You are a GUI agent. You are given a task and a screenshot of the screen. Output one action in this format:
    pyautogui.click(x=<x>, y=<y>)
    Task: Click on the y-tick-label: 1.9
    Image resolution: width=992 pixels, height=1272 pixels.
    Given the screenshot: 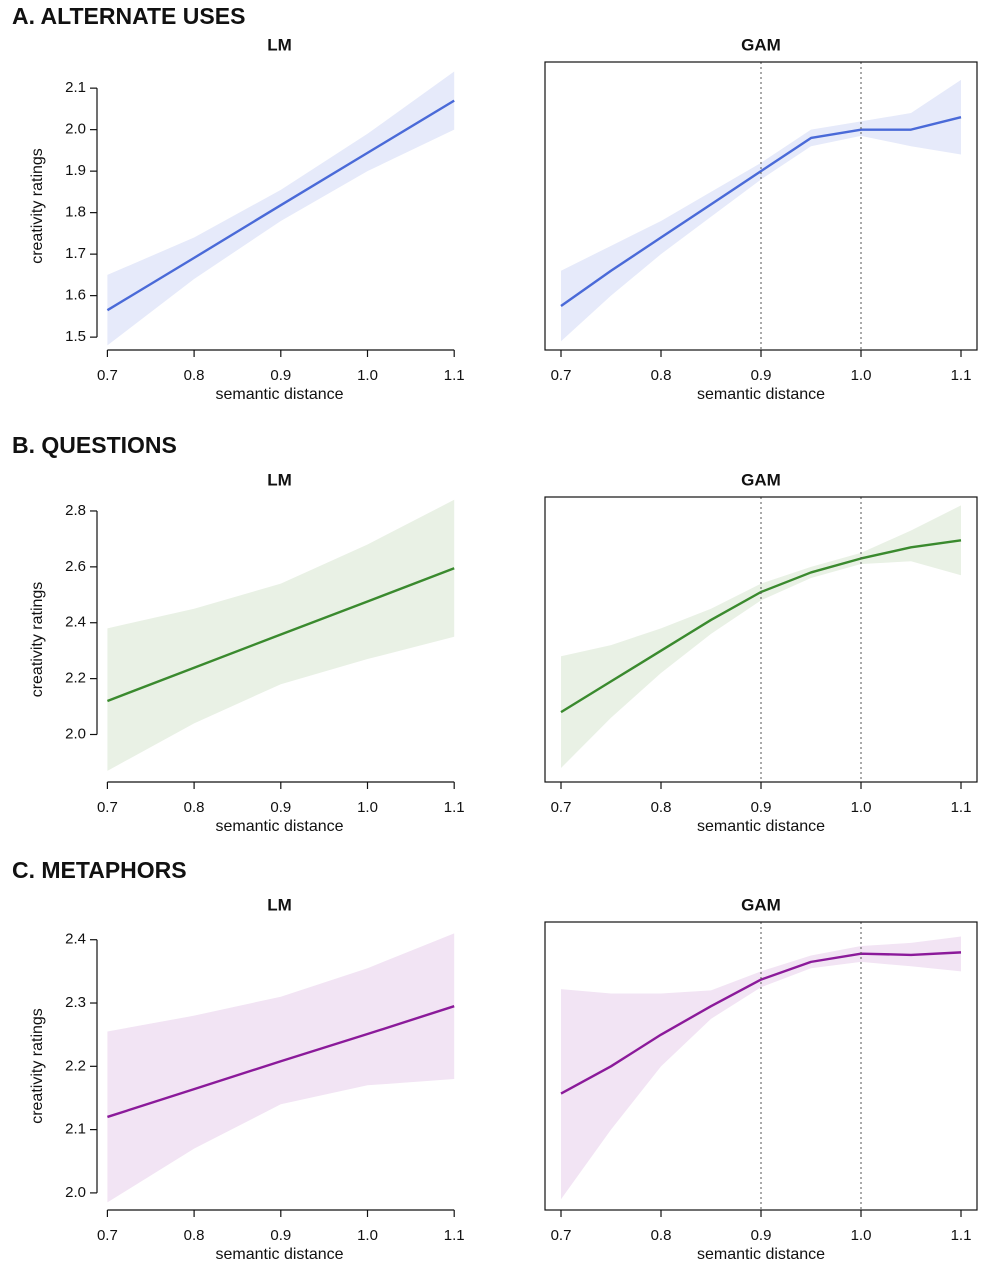 What is the action you would take?
    pyautogui.click(x=75, y=170)
    